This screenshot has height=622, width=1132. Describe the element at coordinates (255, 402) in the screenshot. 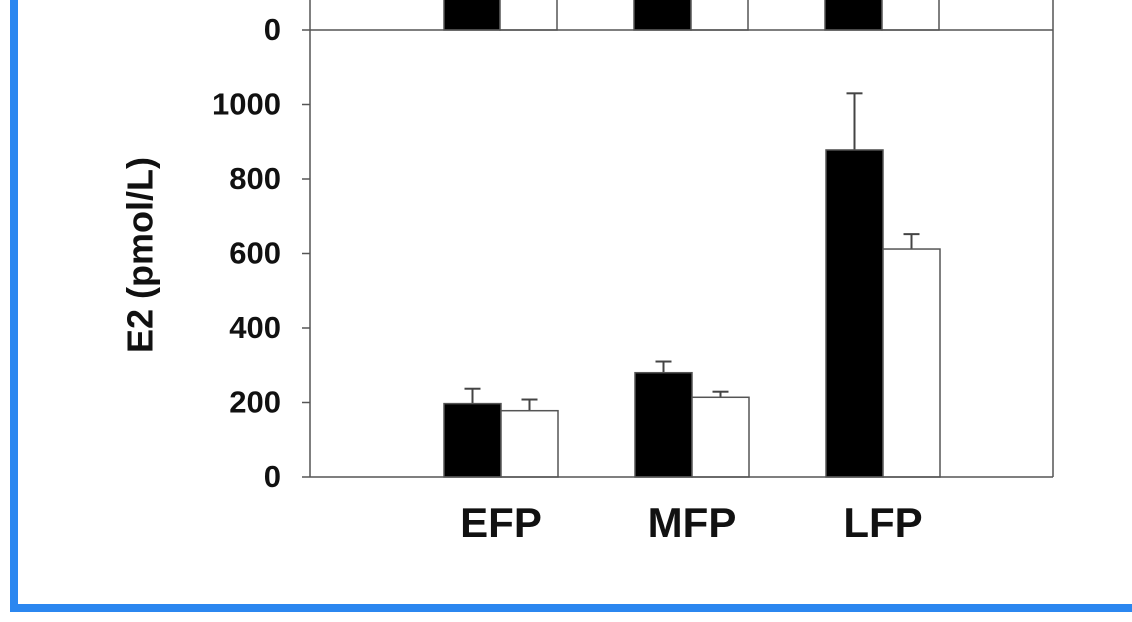

I see `y-tick-label: 200` at that location.